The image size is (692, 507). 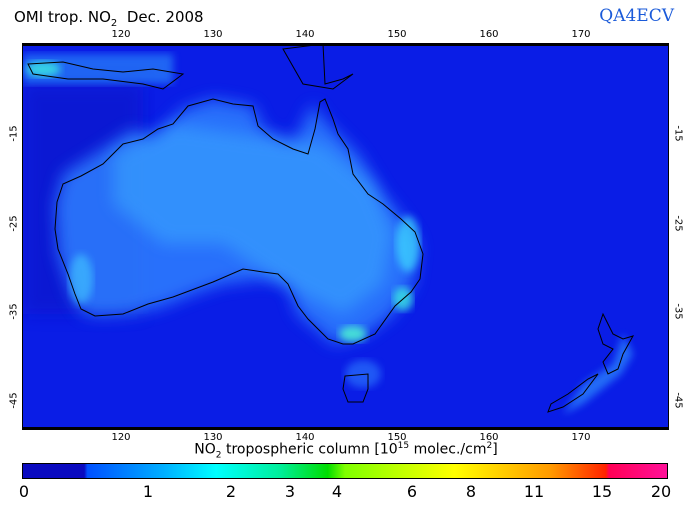 What do you see at coordinates (678, 133) in the screenshot?
I see `lat-tick-right: -15` at bounding box center [678, 133].